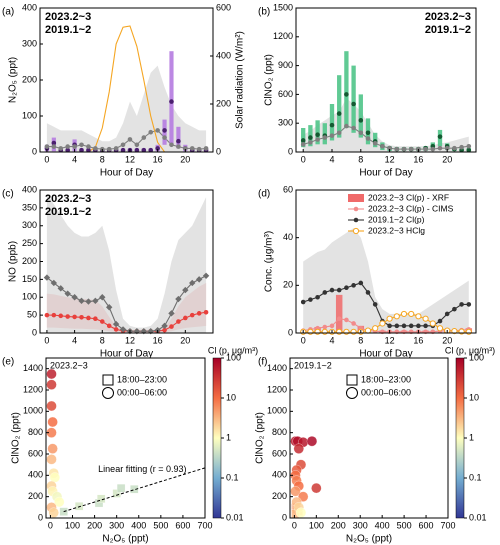 This screenshot has width=500, height=545. I want to click on y2-axis-title: Solar radiation (W/m²), so click(240, 80).